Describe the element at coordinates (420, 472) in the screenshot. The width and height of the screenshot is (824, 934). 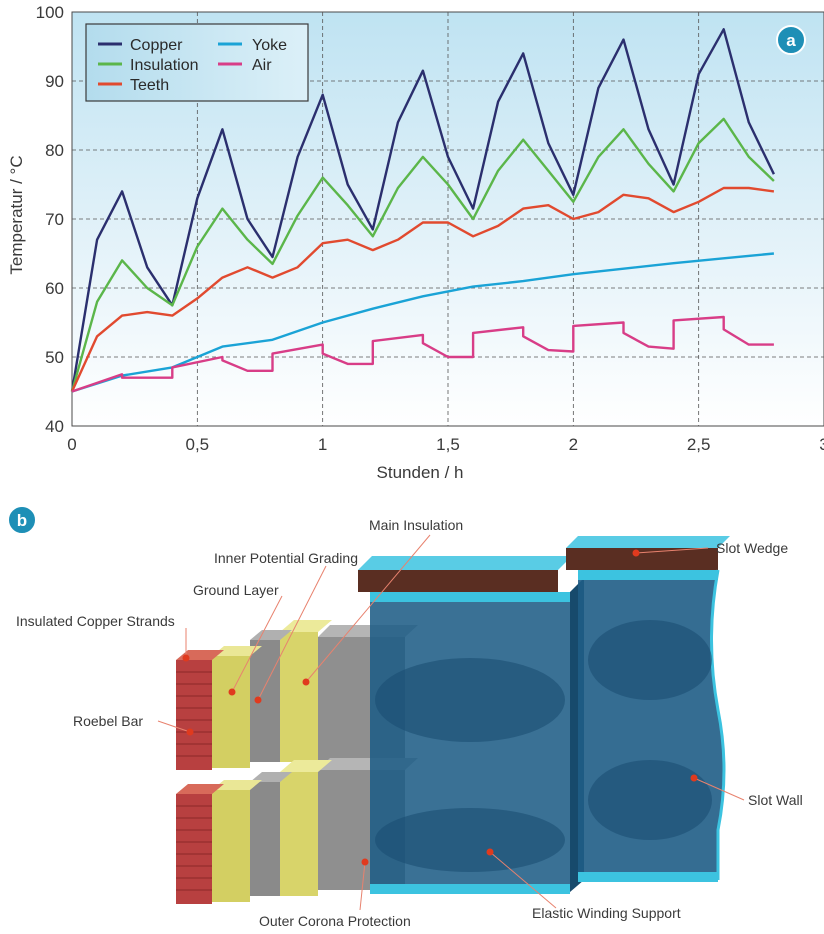
I see `x-axis-label: Stunden / h` at that location.